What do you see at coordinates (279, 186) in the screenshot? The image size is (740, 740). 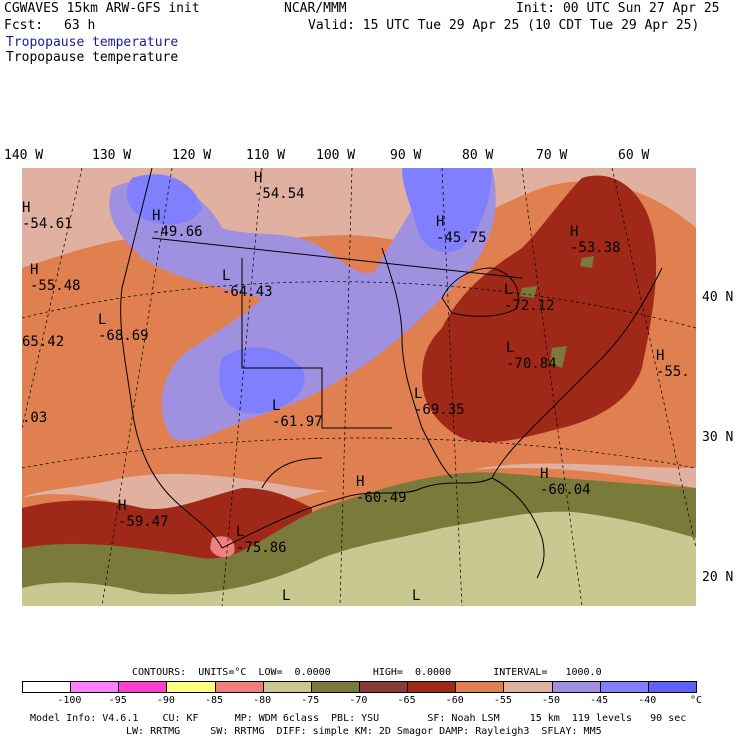 I see `map-label: H -54.54` at bounding box center [279, 186].